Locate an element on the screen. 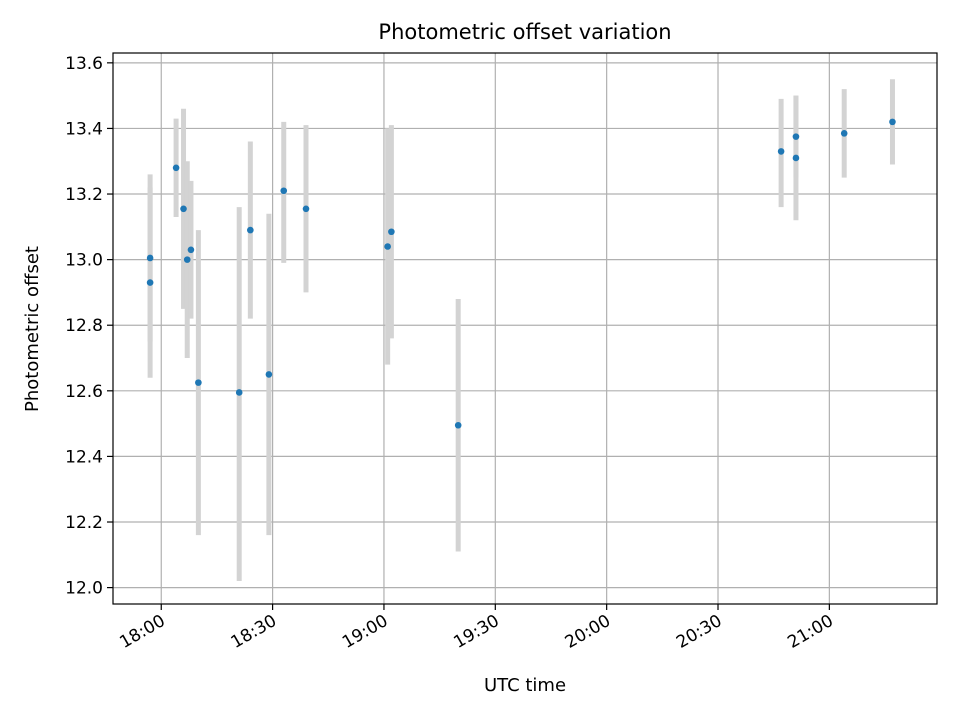 The image size is (960, 725). y-tick-label: 12.4 is located at coordinates (84, 457).